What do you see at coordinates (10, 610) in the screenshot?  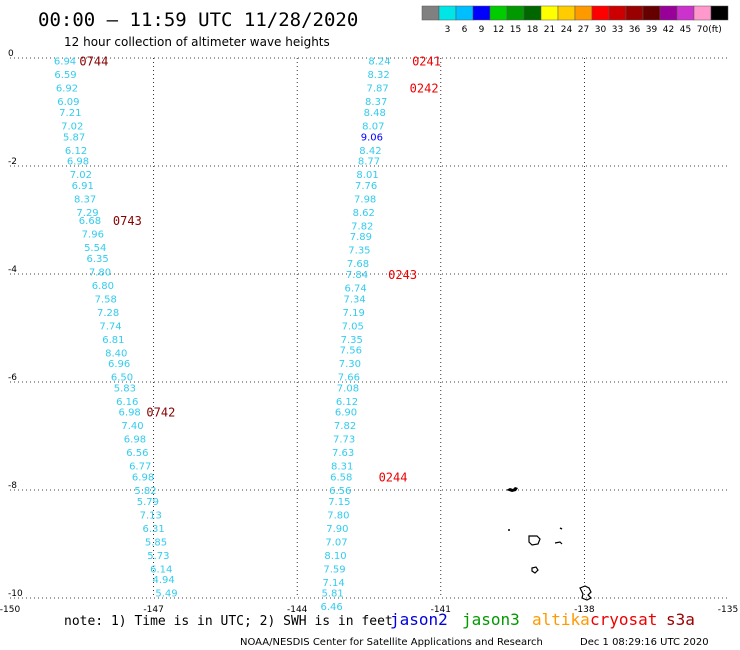 I see `x-tick-label: -150` at bounding box center [10, 610].